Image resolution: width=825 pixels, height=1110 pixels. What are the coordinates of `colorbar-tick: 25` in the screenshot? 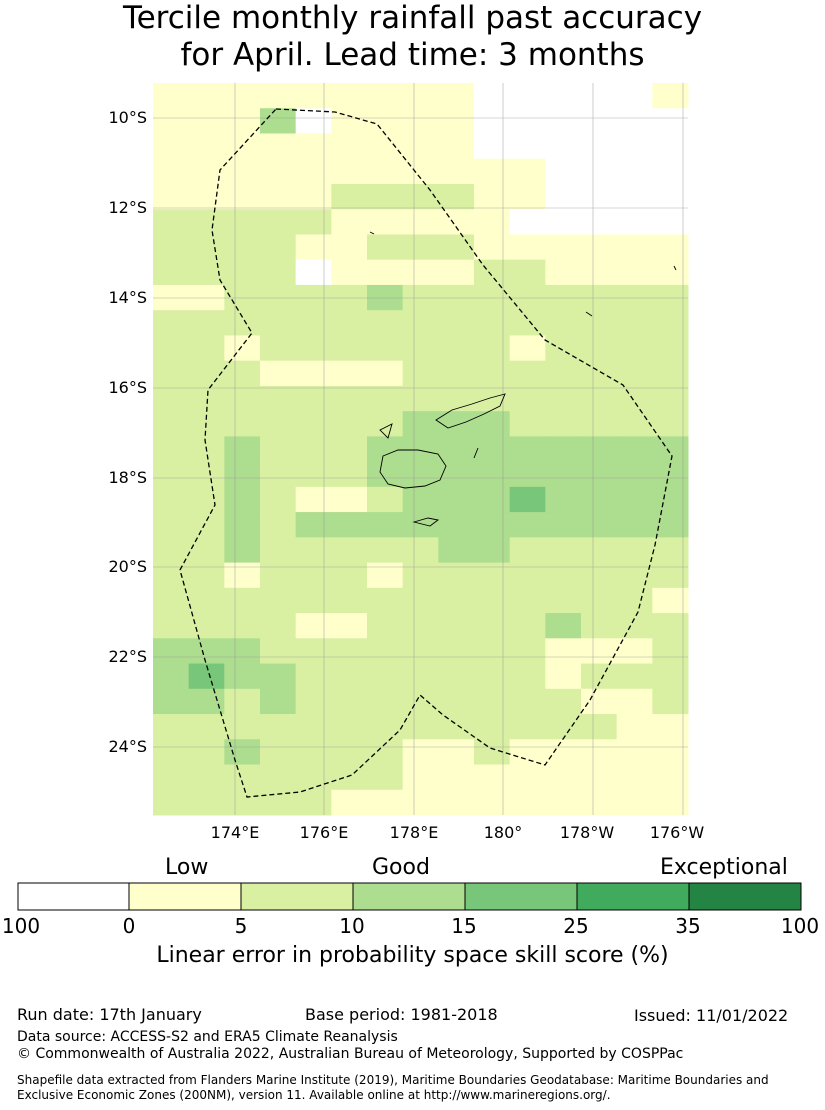 It's located at (576, 926).